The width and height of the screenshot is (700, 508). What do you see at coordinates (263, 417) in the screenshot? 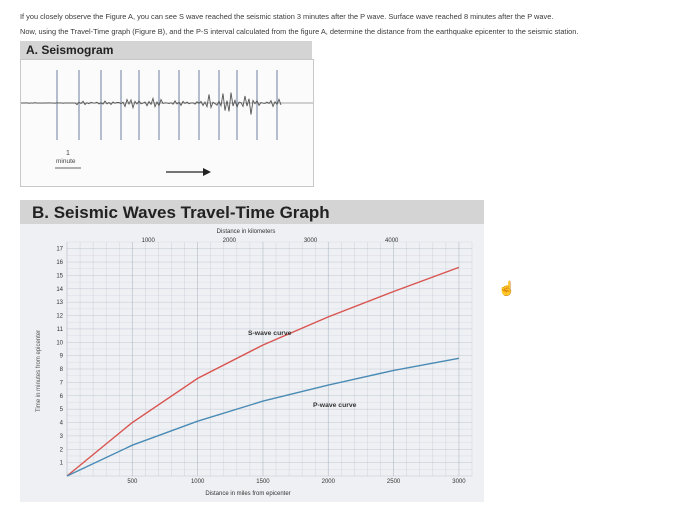
I see `p-wave-curve` at bounding box center [263, 417].